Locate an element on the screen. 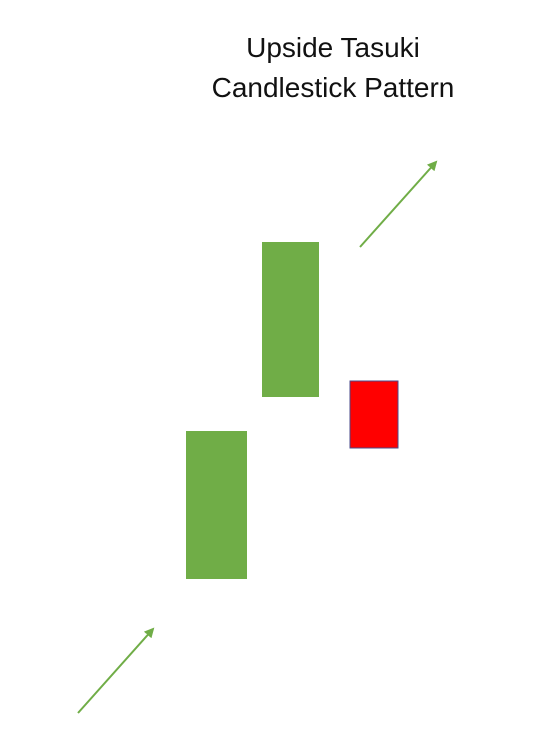 This screenshot has width=552, height=740. uptrend-arrow-bottom is located at coordinates (116, 670).